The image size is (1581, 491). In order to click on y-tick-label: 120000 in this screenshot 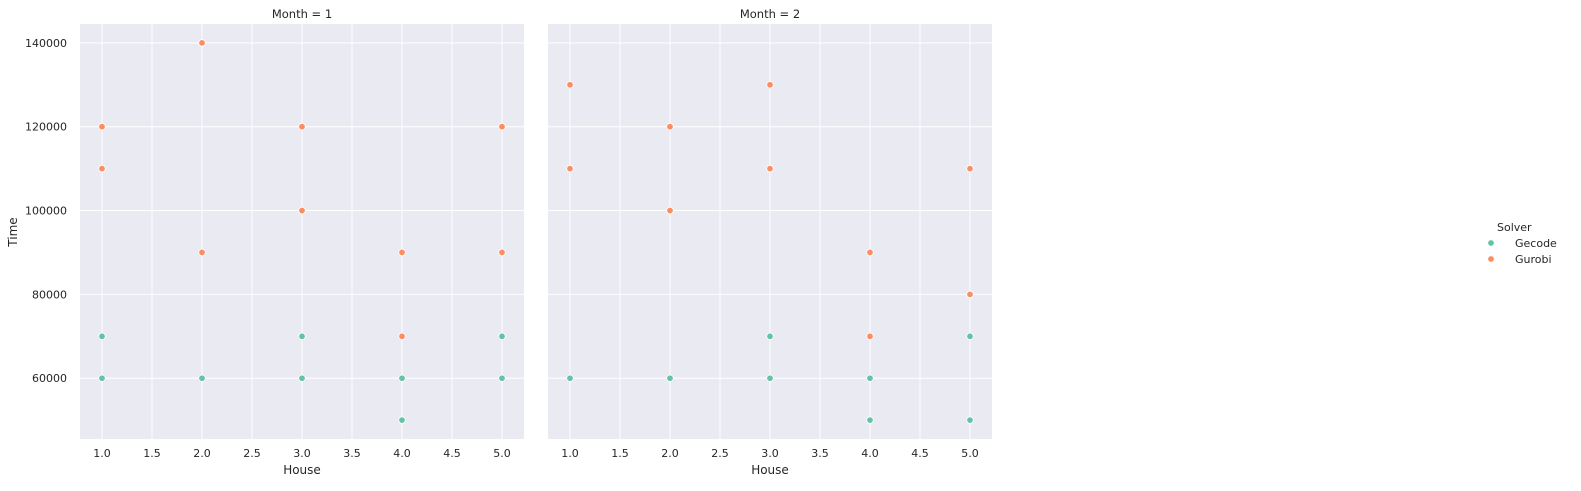, I will do `click(46, 127)`.